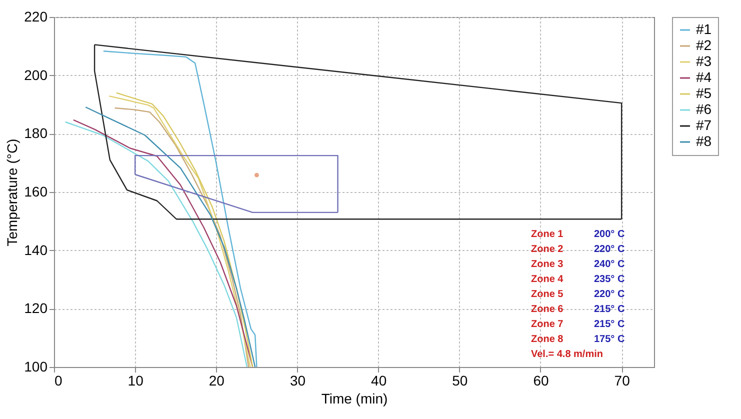 The width and height of the screenshot is (741, 419). Describe the element at coordinates (136, 380) in the screenshot. I see `x-tick-label: 10` at that location.